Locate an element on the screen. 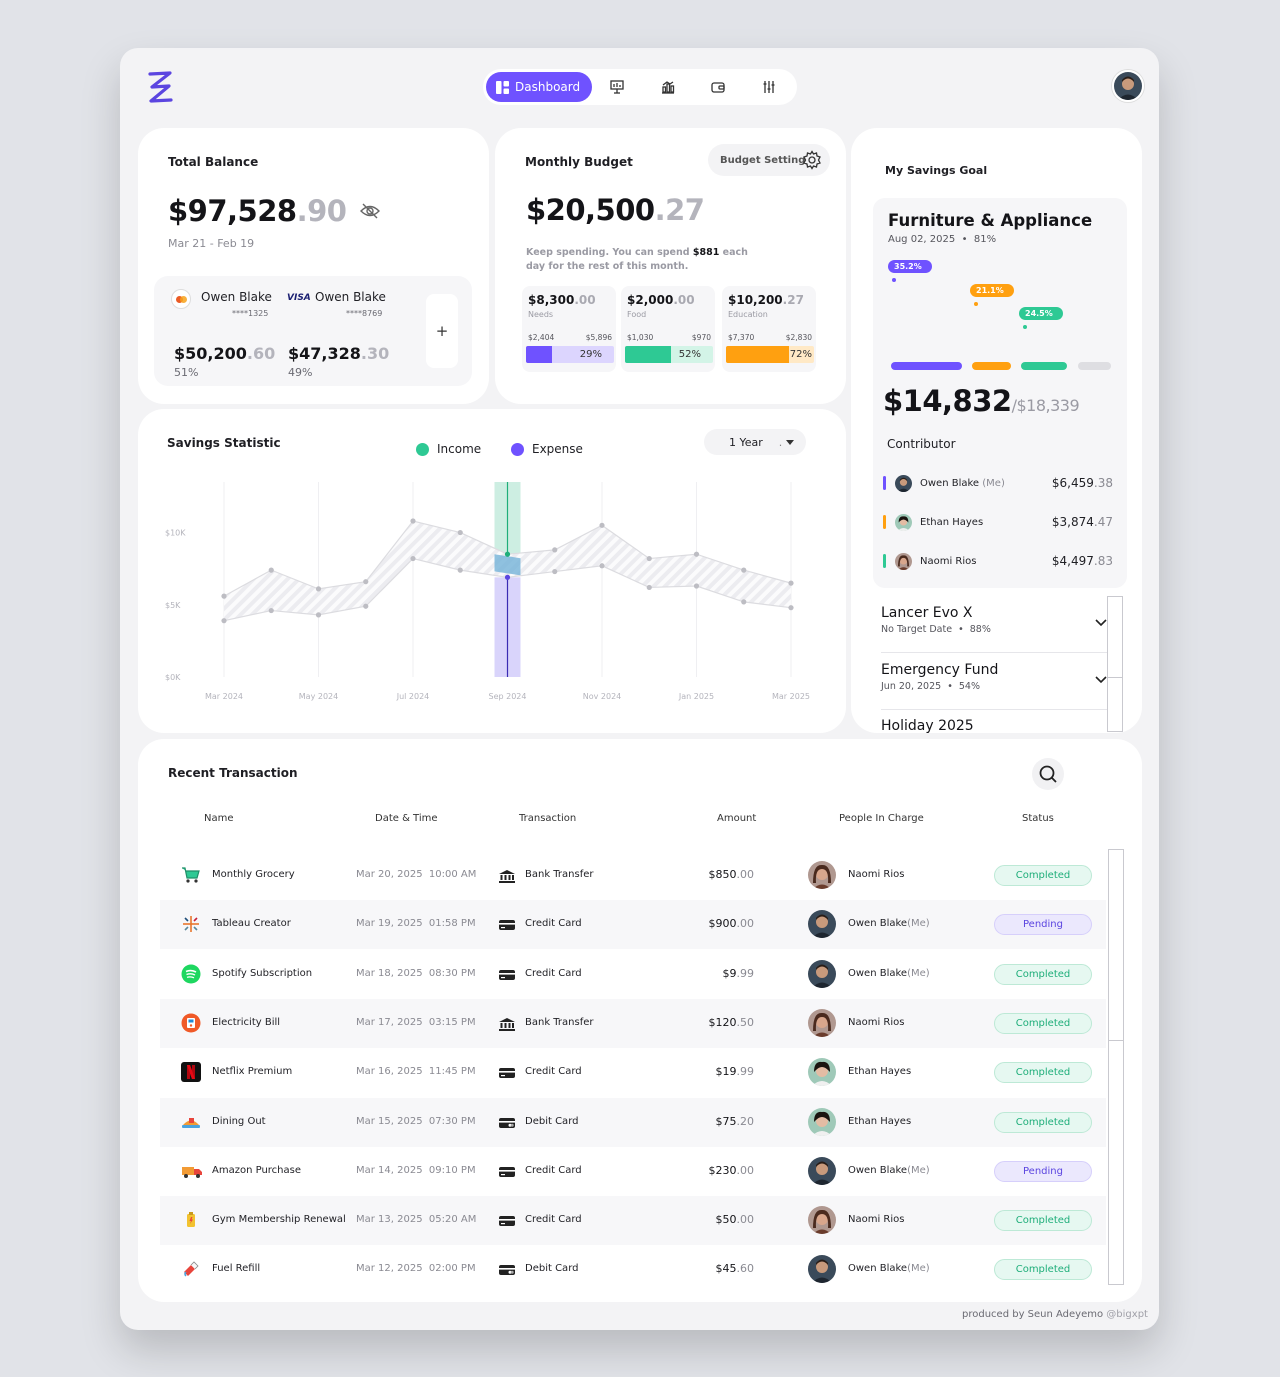 Image resolution: width=1280 pixels, height=1377 pixels. goal-row-lancer: Lancer Evo X No Target Date • 88% is located at coordinates (994, 629).